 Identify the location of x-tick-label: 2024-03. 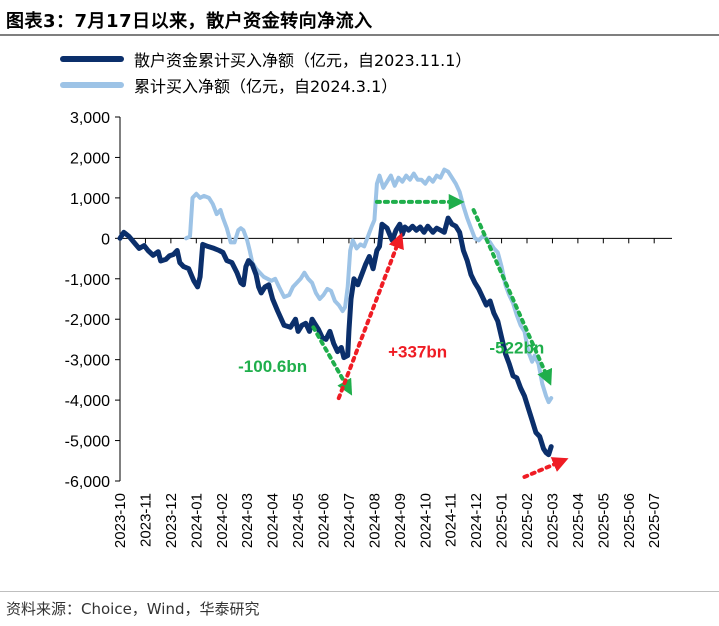
(247, 520).